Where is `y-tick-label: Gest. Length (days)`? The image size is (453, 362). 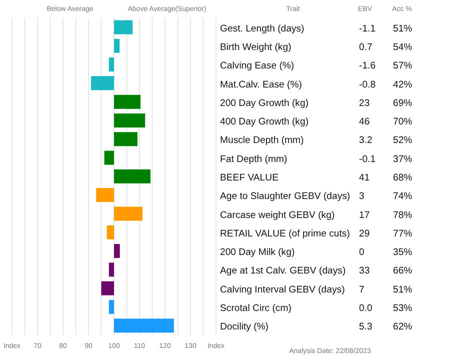 y-tick-label: Gest. Length (days) is located at coordinates (262, 28).